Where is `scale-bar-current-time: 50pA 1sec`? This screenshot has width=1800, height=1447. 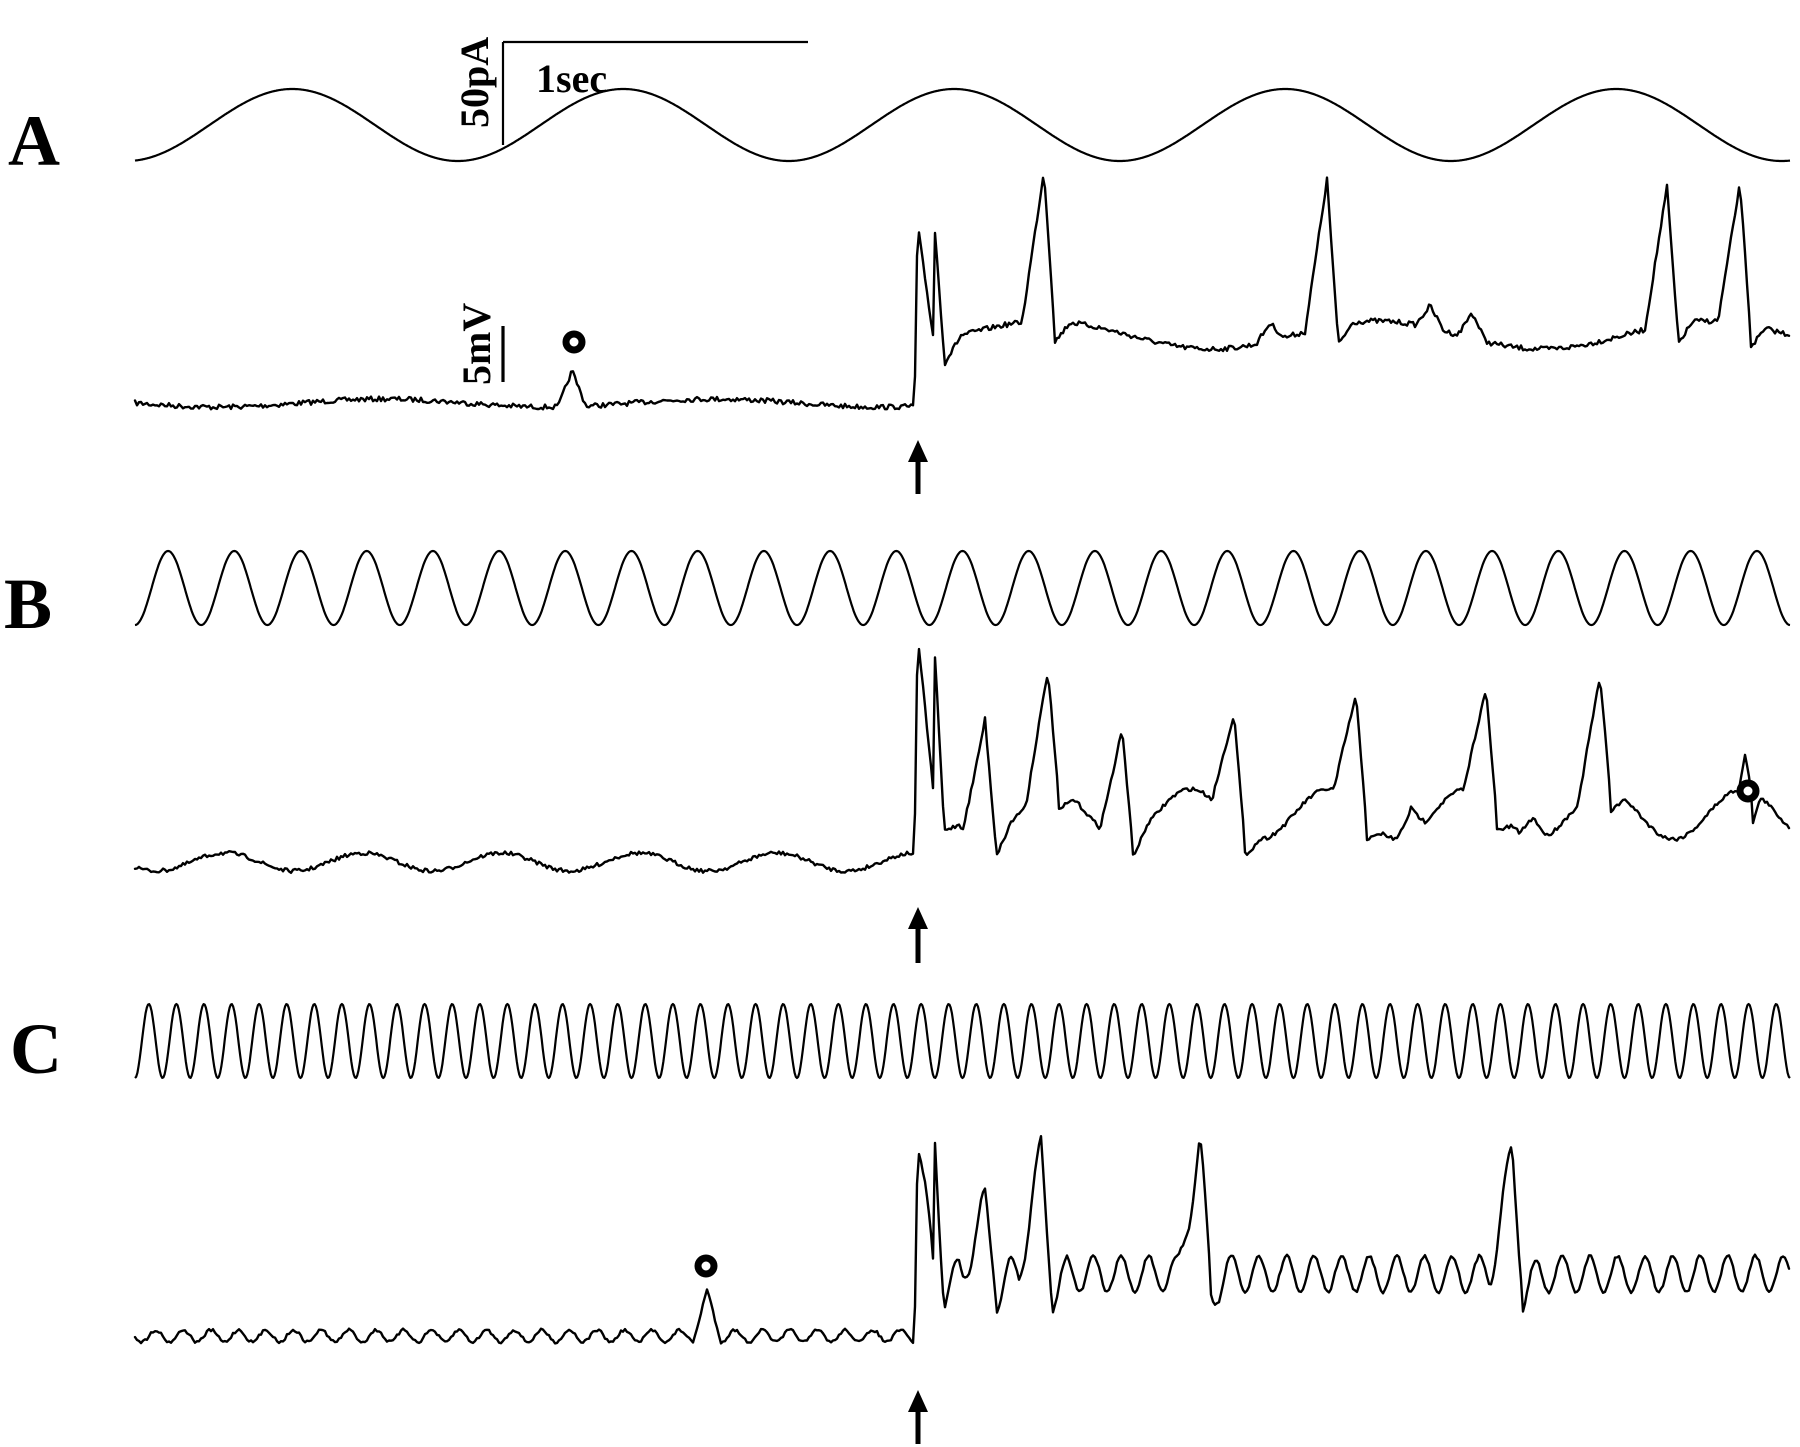 scale-bar-current-time: 50pA 1sec is located at coordinates (630, 91).